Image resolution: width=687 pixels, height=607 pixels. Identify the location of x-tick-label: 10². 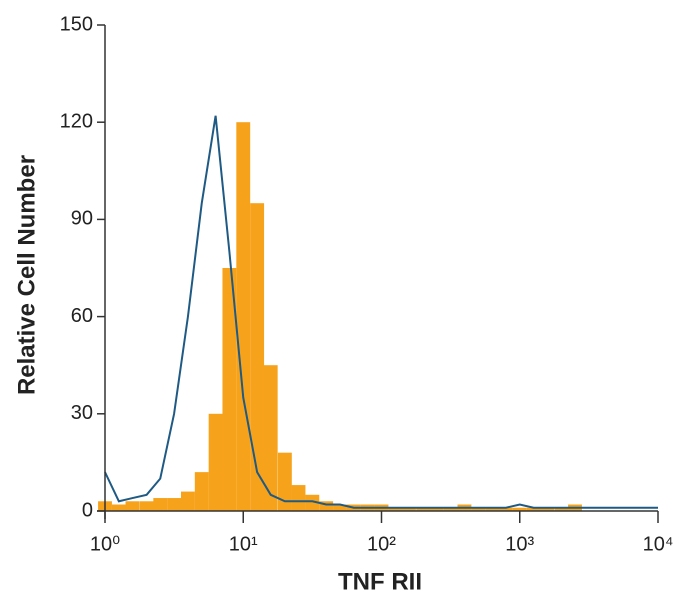
(381, 544).